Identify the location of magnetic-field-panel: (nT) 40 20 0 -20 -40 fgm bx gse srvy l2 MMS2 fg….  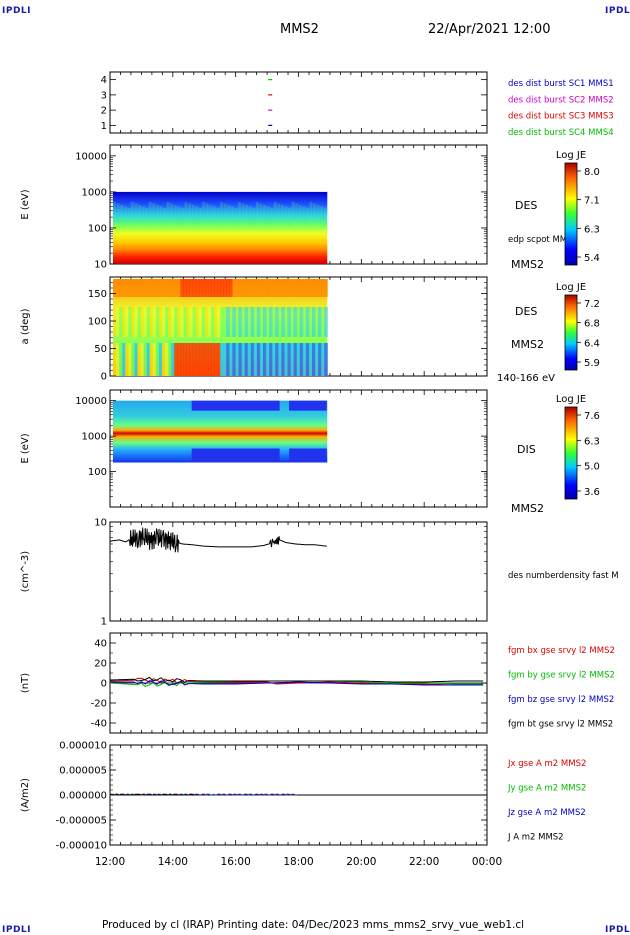
(317, 683).